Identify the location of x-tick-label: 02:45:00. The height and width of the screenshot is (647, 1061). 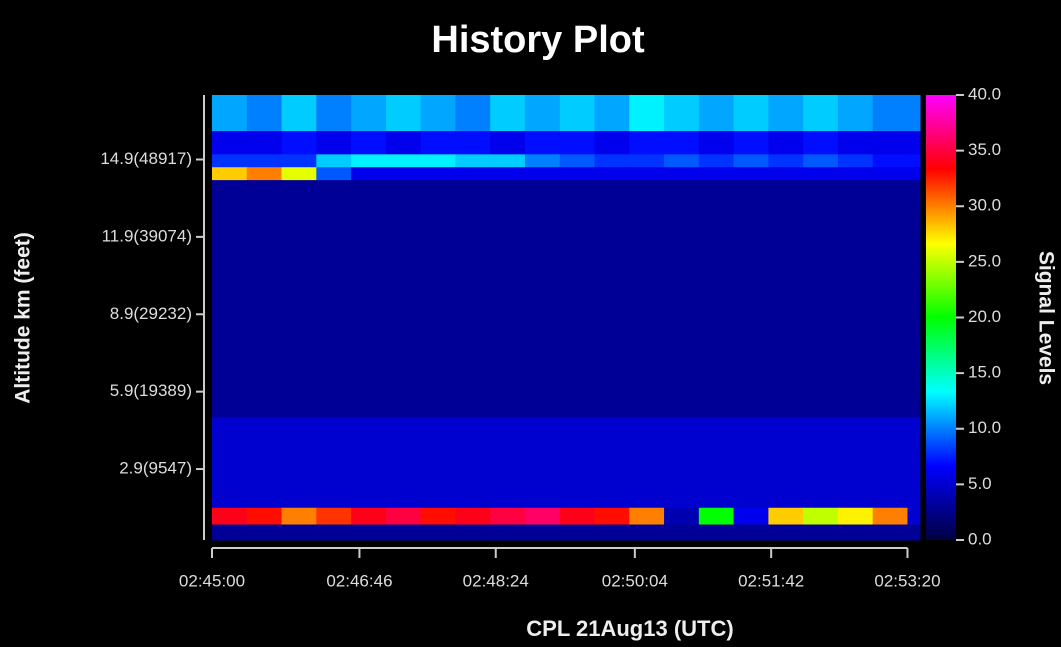
(212, 580).